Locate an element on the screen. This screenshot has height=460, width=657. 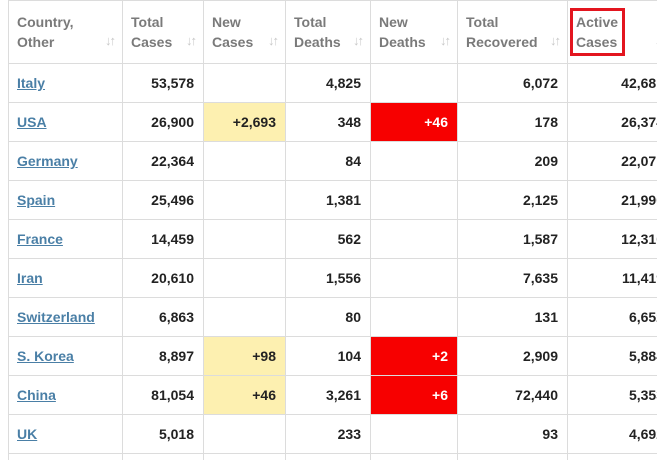
total-cases-cell: 5,018 is located at coordinates (163, 434).